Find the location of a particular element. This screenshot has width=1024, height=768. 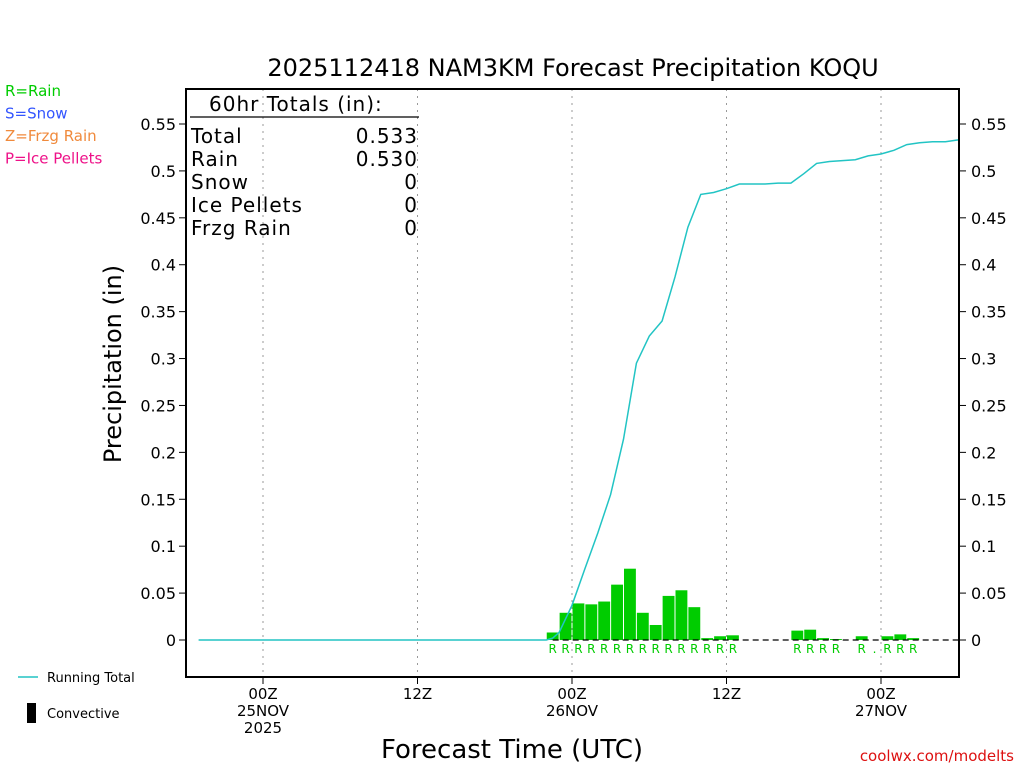

y-tick-label: 0.1 is located at coordinates (983, 546).